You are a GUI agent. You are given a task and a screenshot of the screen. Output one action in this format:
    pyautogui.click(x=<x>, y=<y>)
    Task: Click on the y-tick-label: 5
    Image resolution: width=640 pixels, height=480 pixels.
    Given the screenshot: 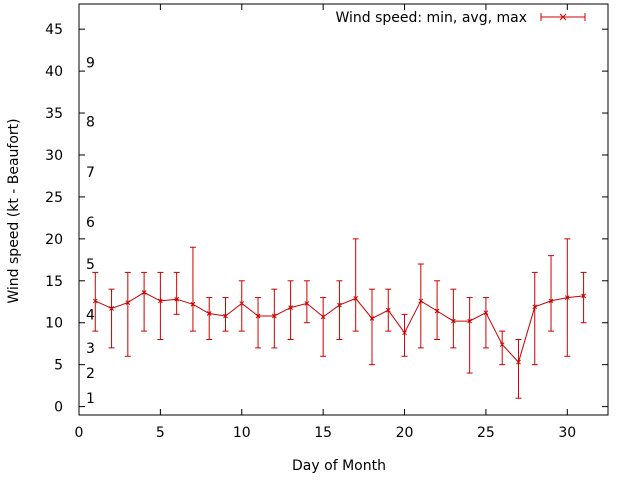 What is the action you would take?
    pyautogui.click(x=58, y=366)
    